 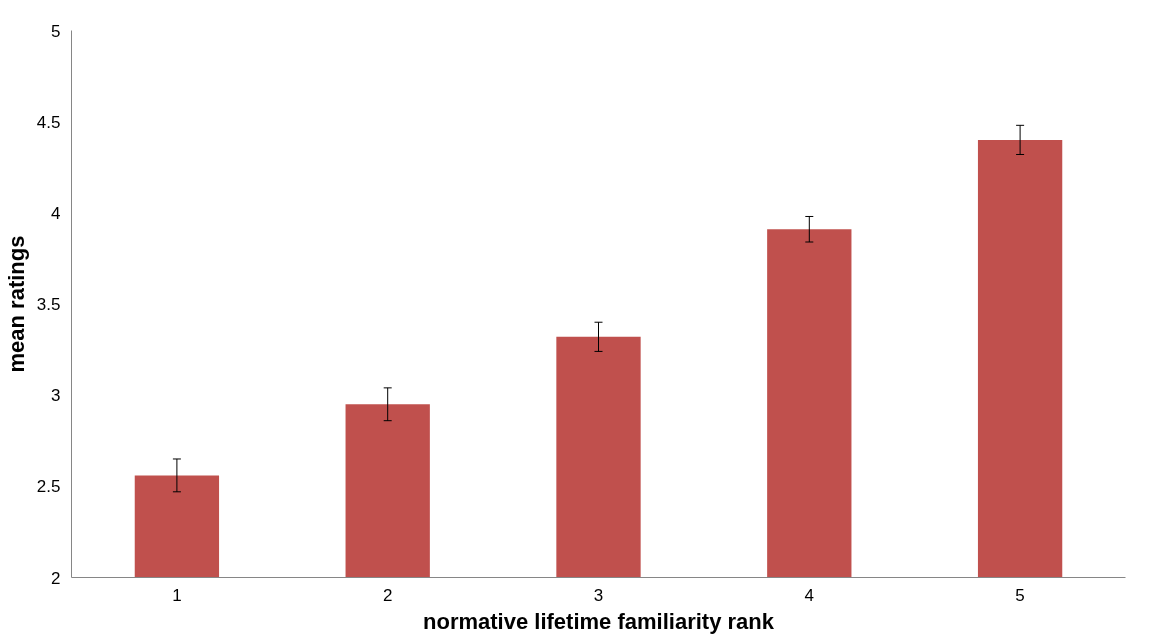 I want to click on y-tick-label: 4, so click(x=56, y=213).